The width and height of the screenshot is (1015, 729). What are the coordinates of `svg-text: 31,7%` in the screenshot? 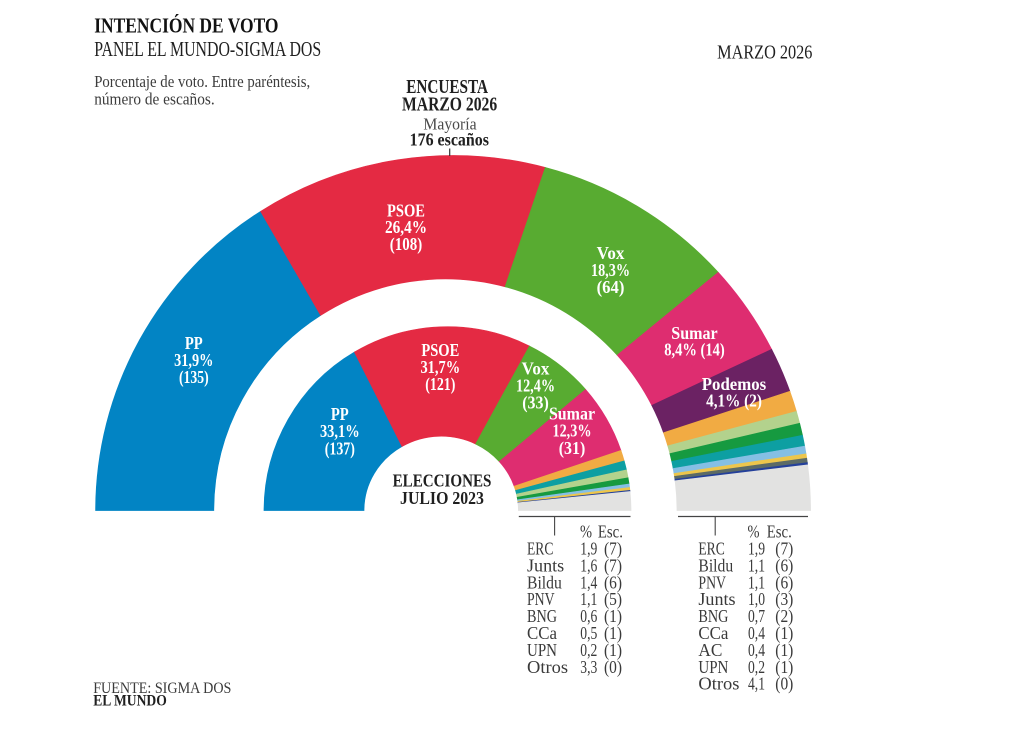 It's located at (440, 367).